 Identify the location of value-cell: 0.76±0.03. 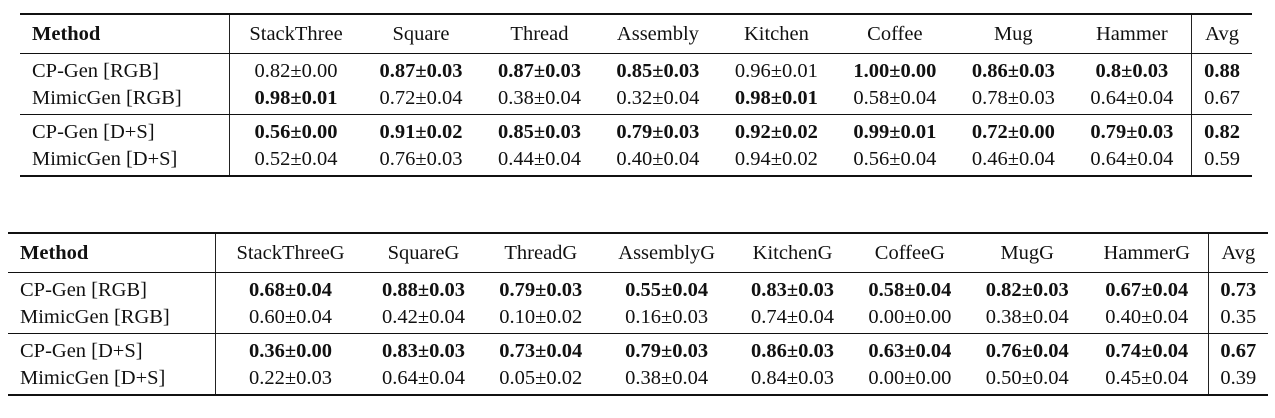
(421, 161).